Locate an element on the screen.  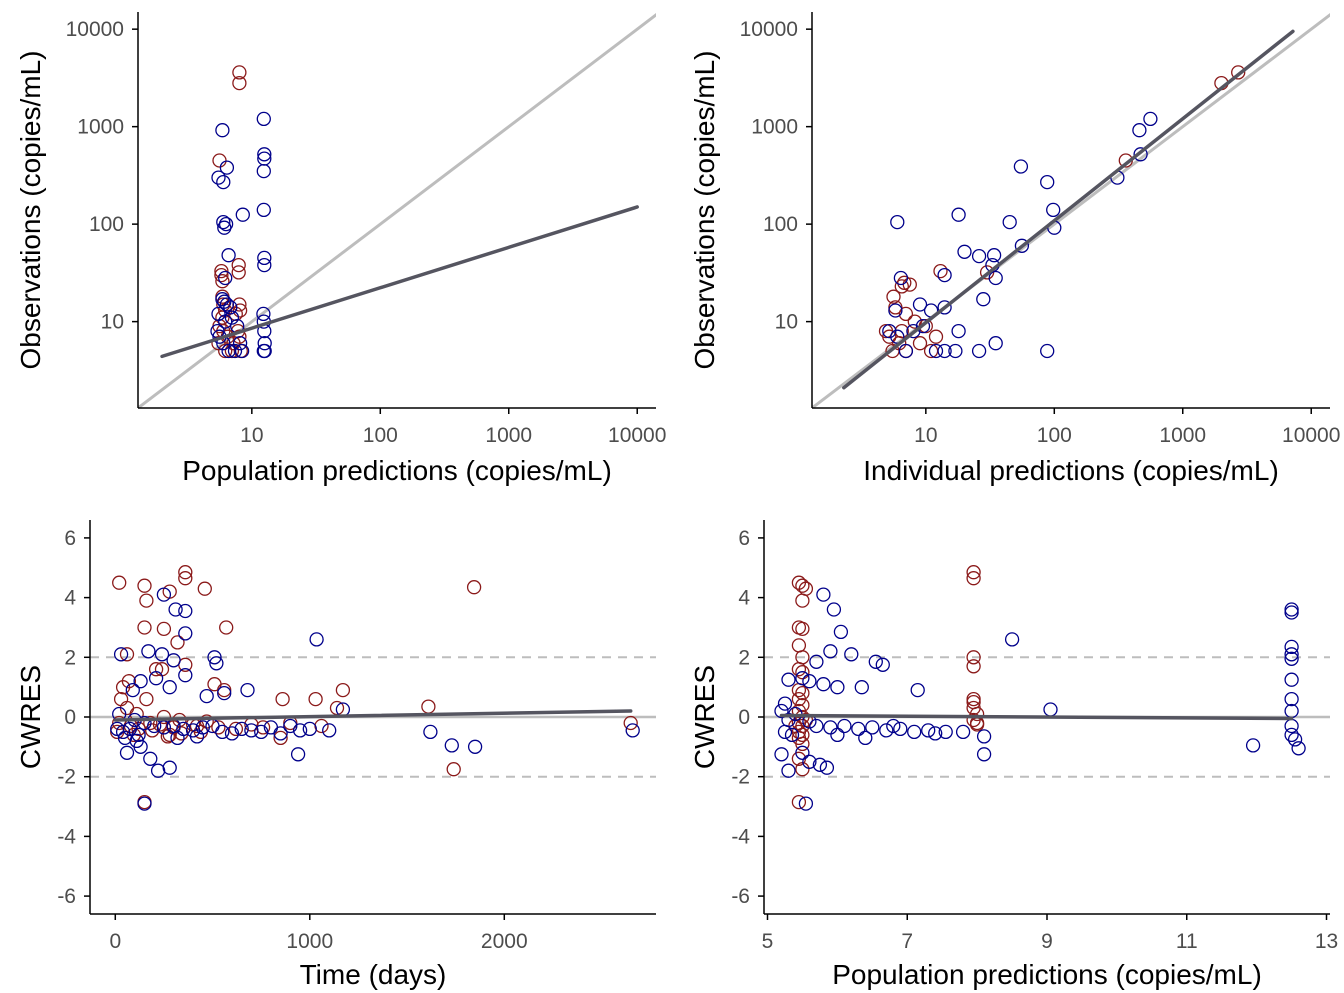
x-tick-label: 1000 is located at coordinates (1182, 435).